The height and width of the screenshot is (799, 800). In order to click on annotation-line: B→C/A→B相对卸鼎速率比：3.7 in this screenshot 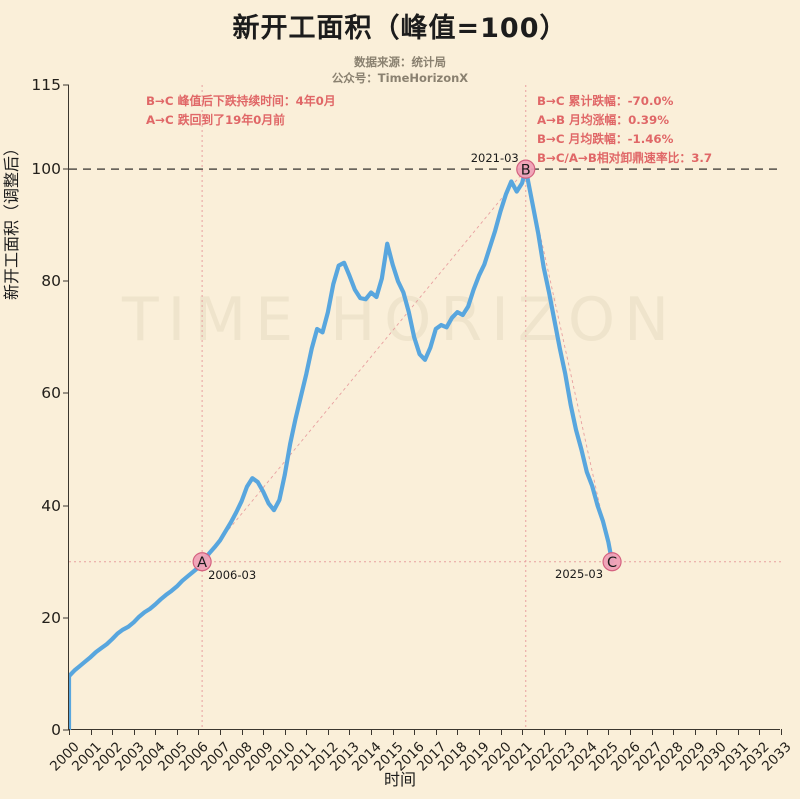, I will do `click(625, 158)`.